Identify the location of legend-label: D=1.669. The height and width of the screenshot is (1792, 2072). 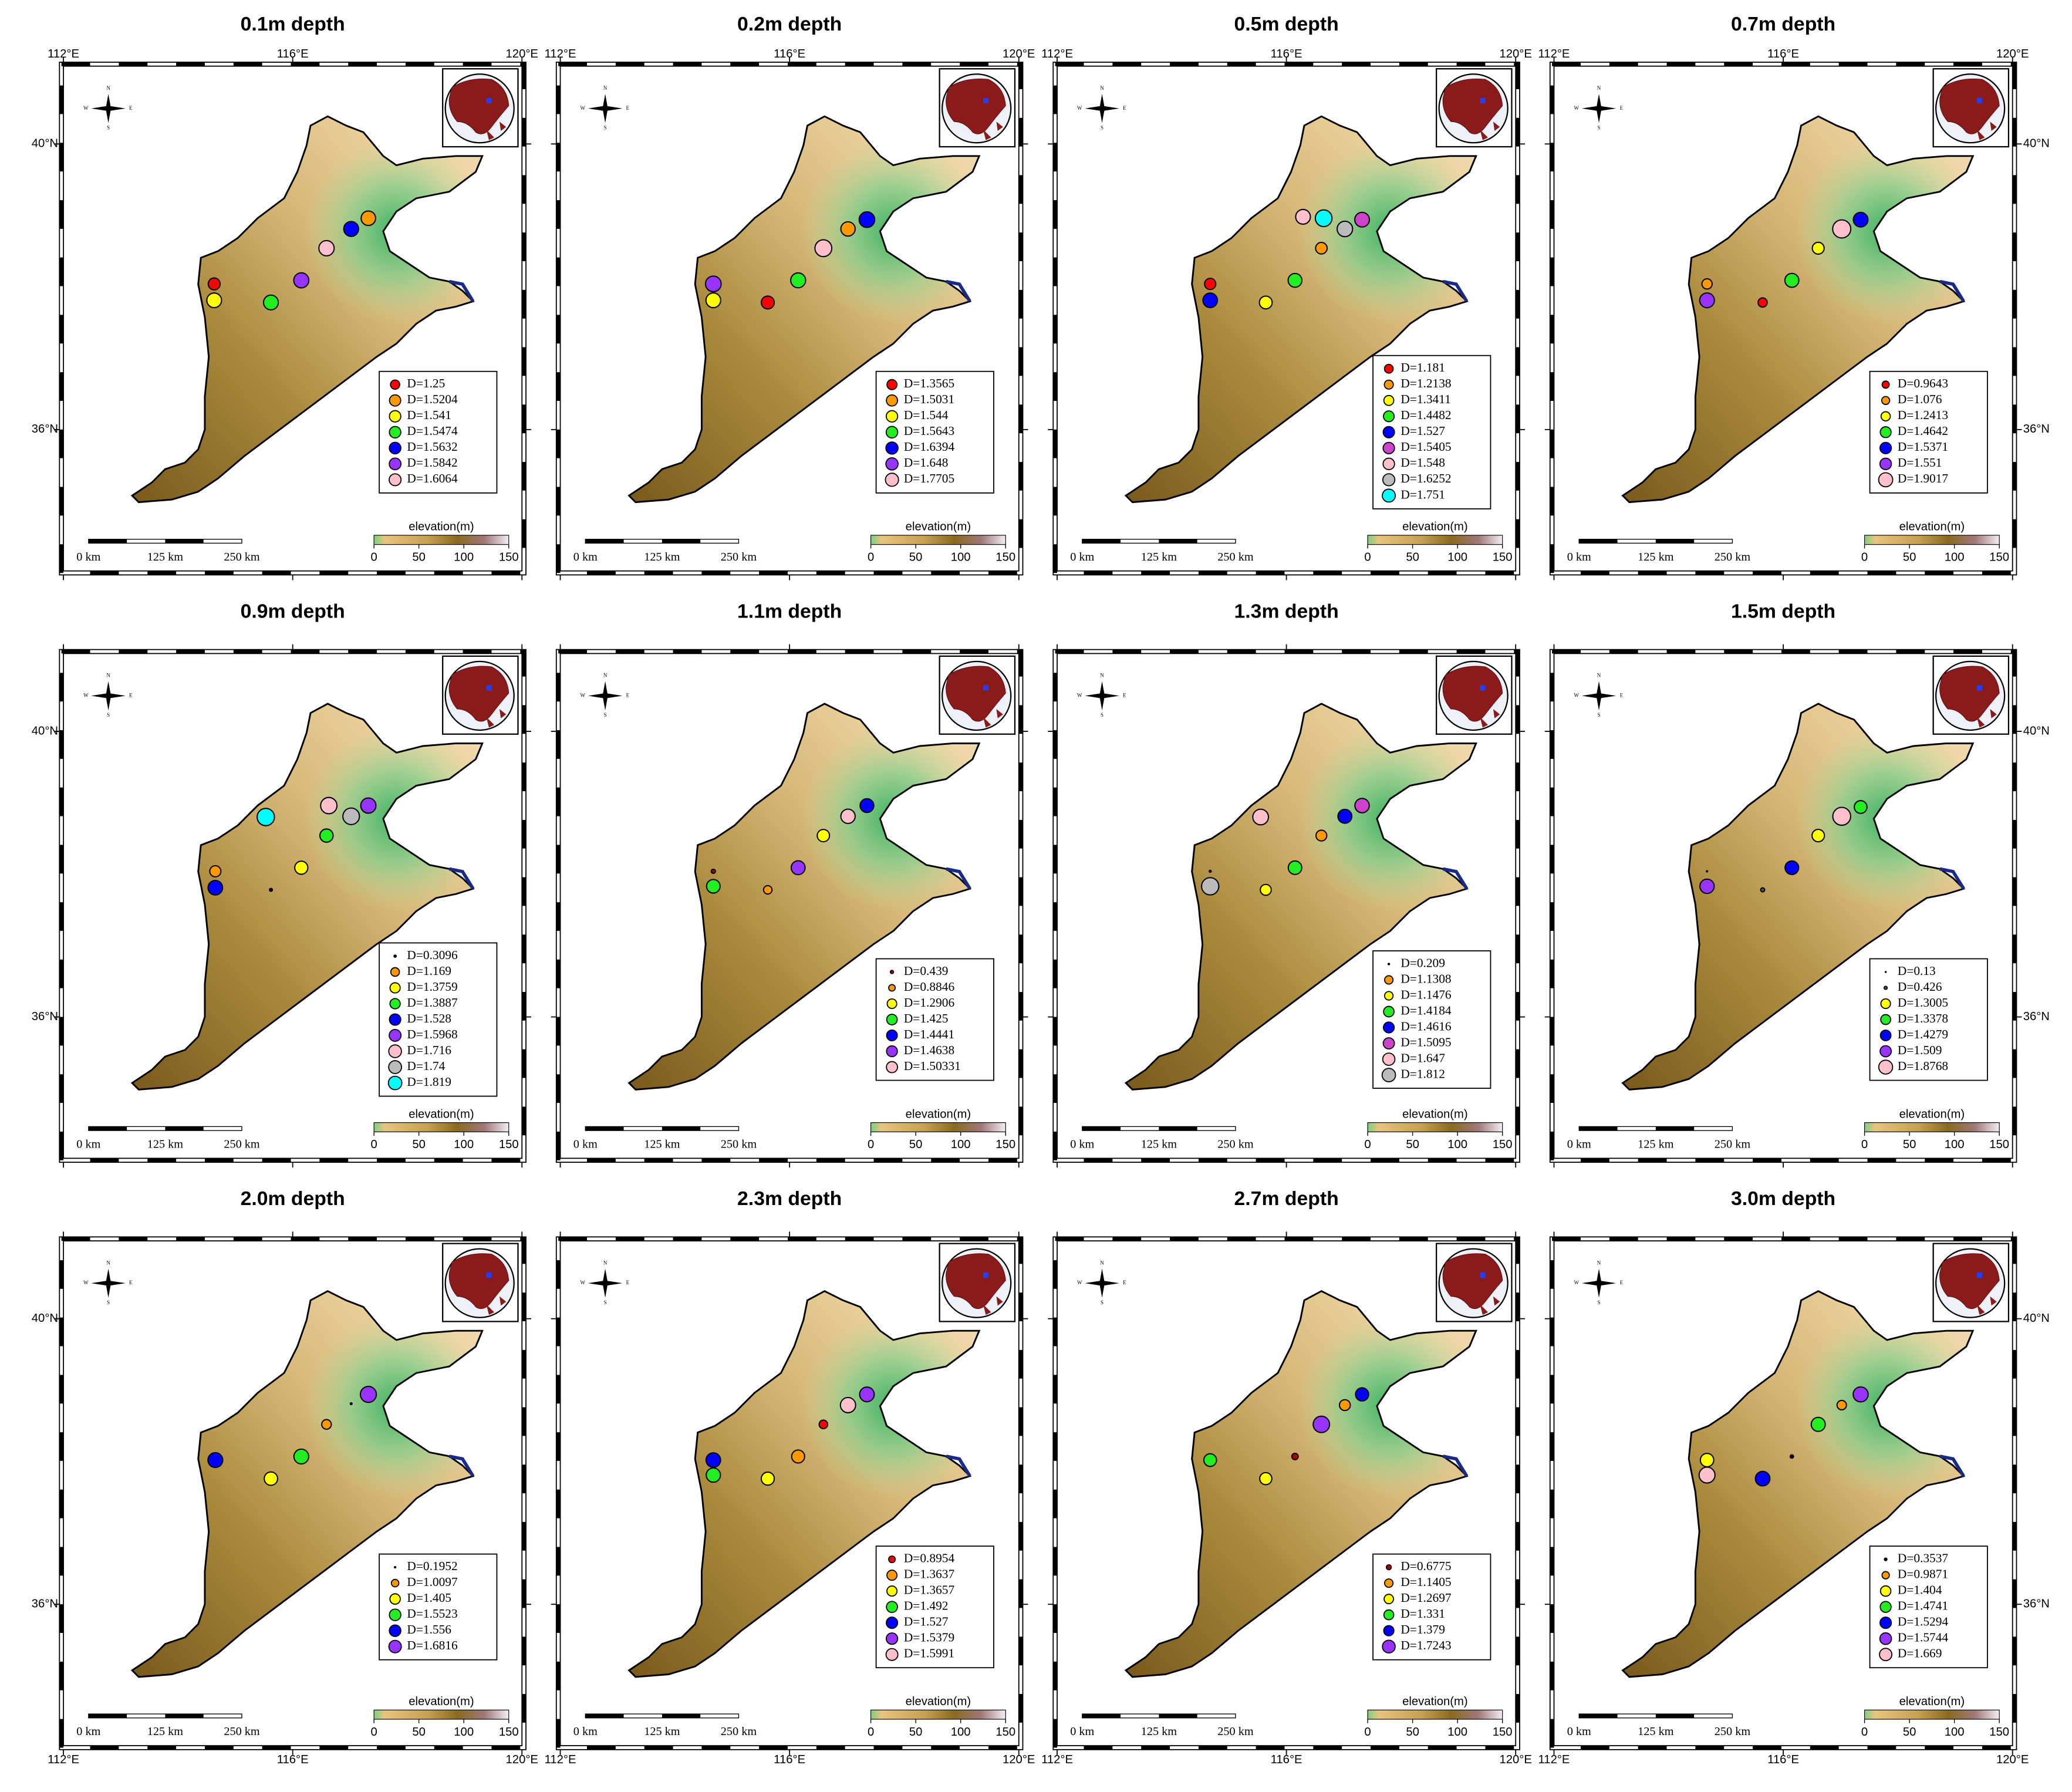
(1920, 1653).